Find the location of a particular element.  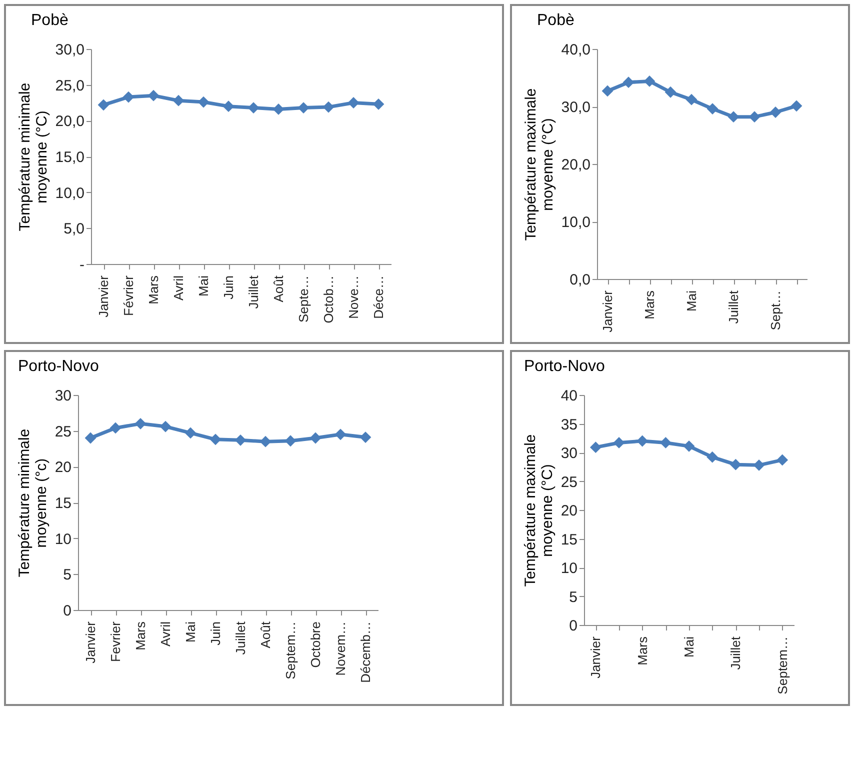

x-tick-label: Octobre is located at coordinates (315, 645).